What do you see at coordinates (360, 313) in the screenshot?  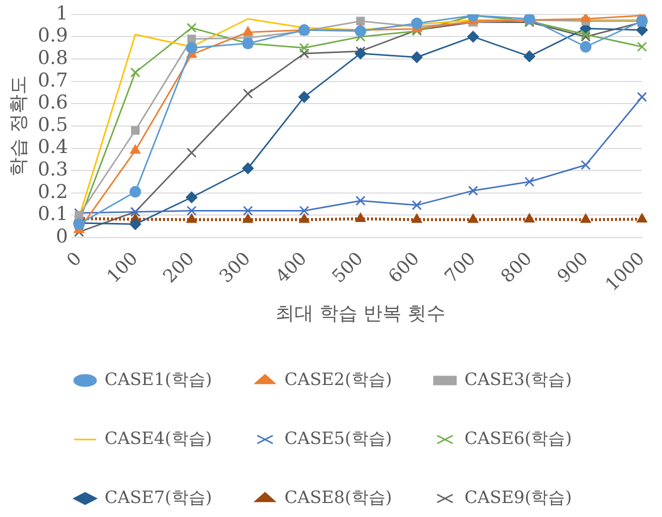 I see `x-axis-title: 최대 학습 반복 횟수` at bounding box center [360, 313].